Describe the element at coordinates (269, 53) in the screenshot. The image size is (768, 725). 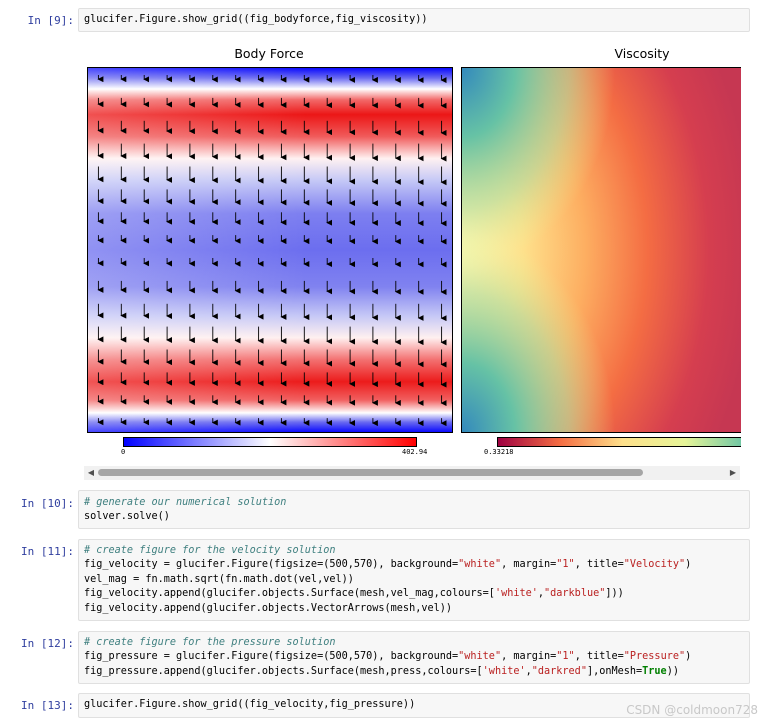
I see `figure-title-body-force: Body Force` at that location.